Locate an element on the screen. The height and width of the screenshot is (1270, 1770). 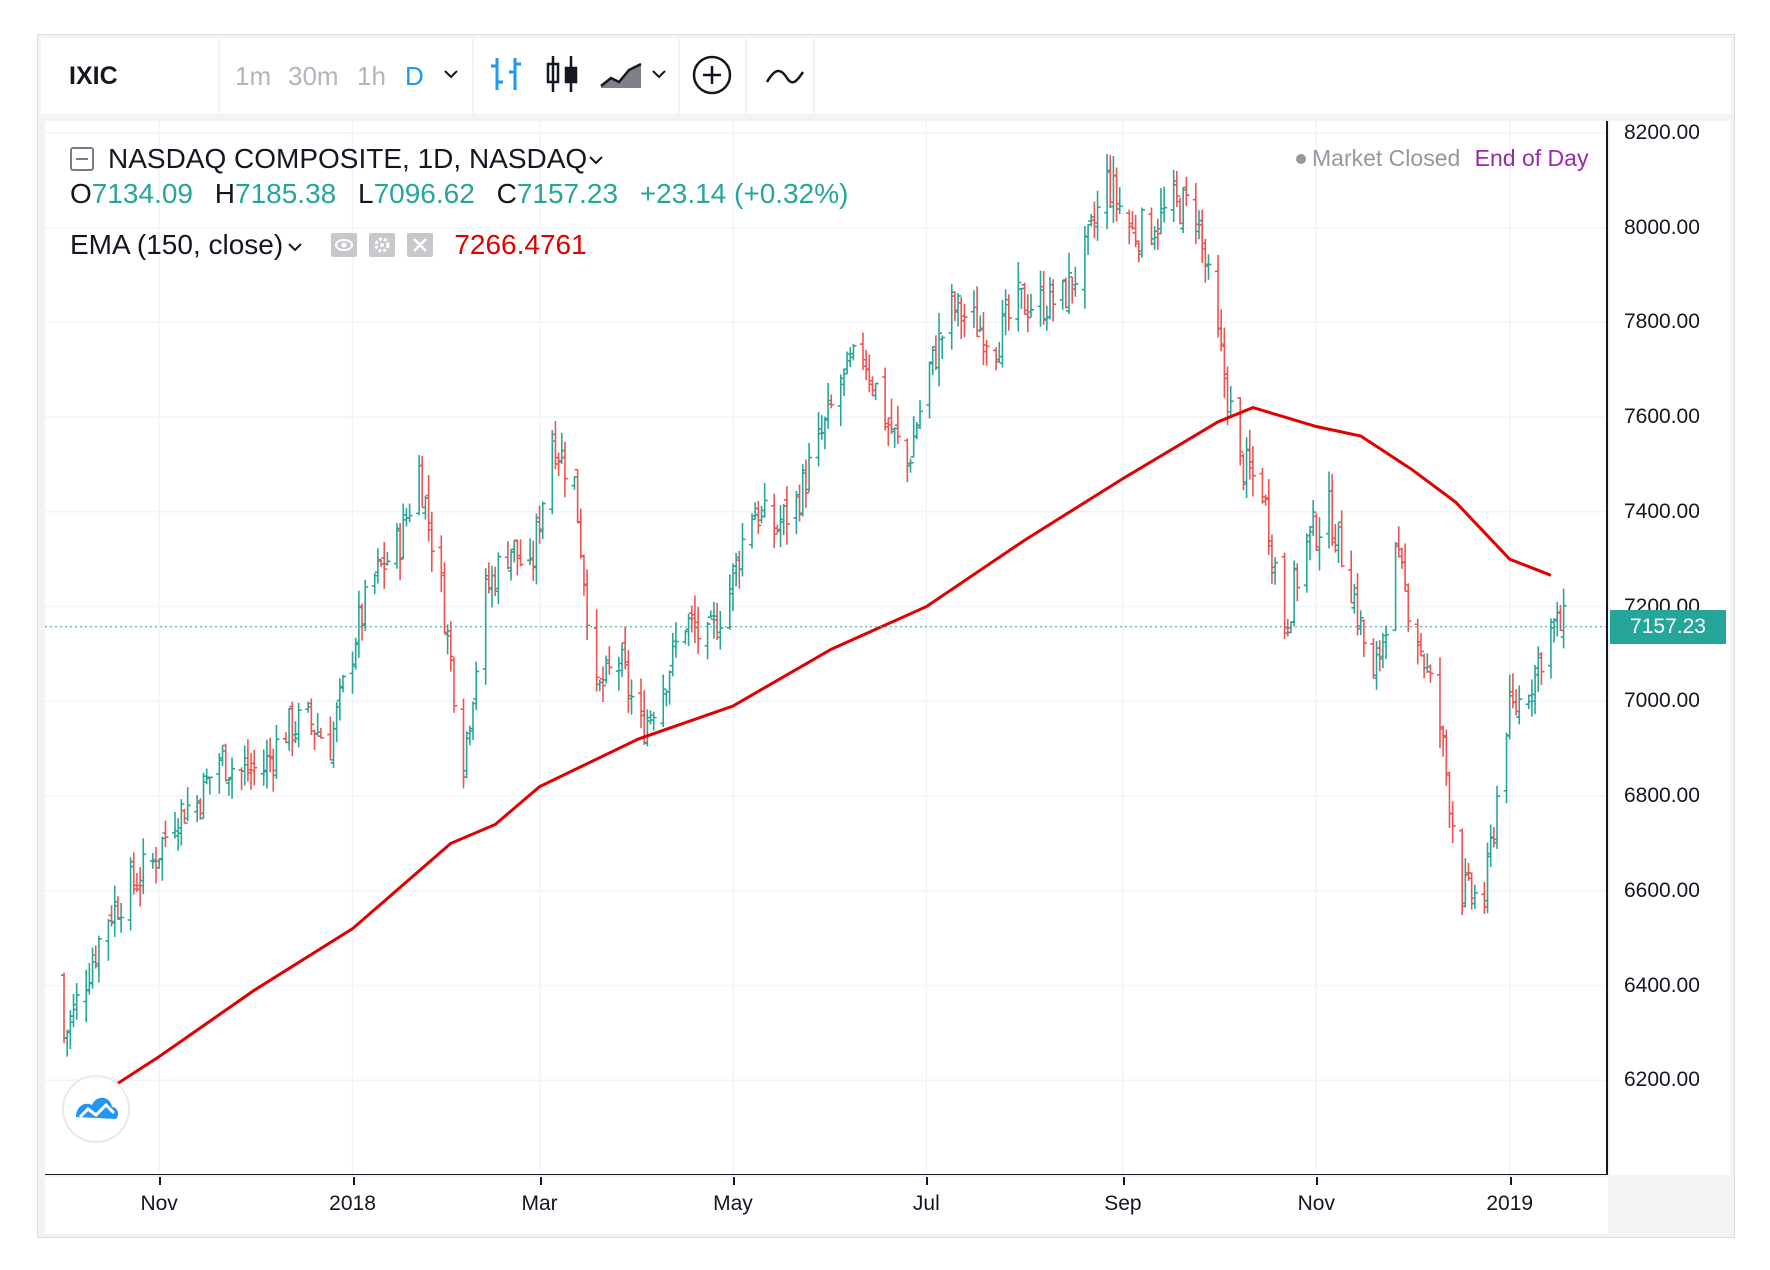
remove-close-icon is located at coordinates (419, 245).